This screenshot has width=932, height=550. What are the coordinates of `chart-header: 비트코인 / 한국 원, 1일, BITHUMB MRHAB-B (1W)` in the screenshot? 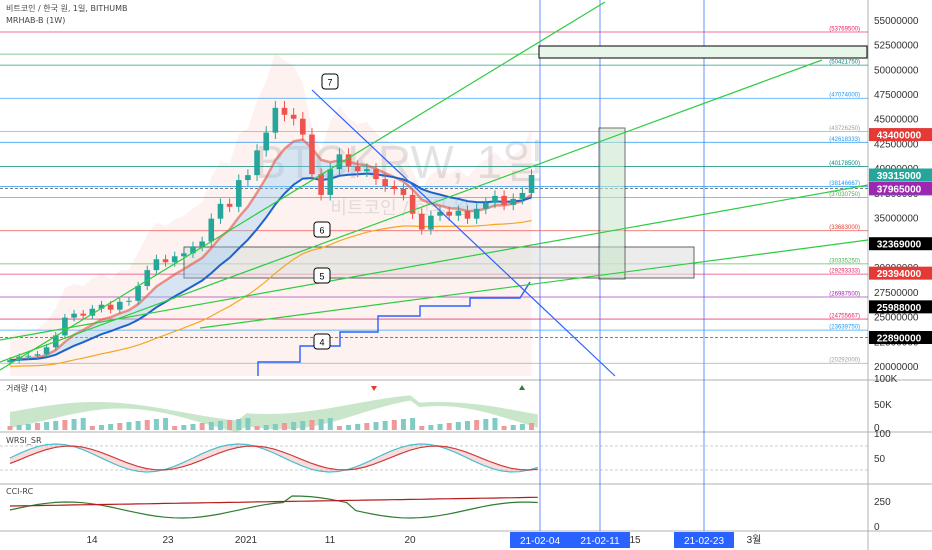 It's located at (66, 15).